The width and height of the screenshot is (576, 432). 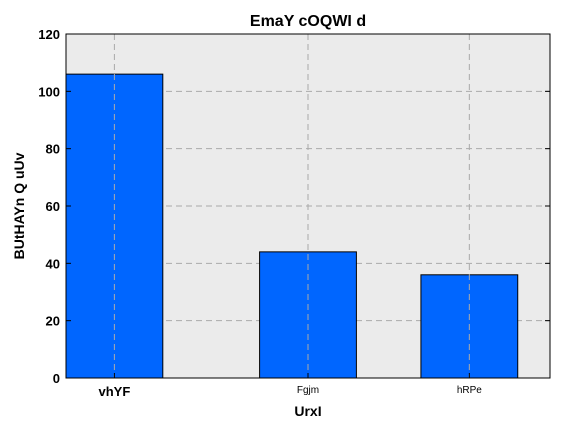 What do you see at coordinates (53, 321) in the screenshot?
I see `y-tick-label: 20` at bounding box center [53, 321].